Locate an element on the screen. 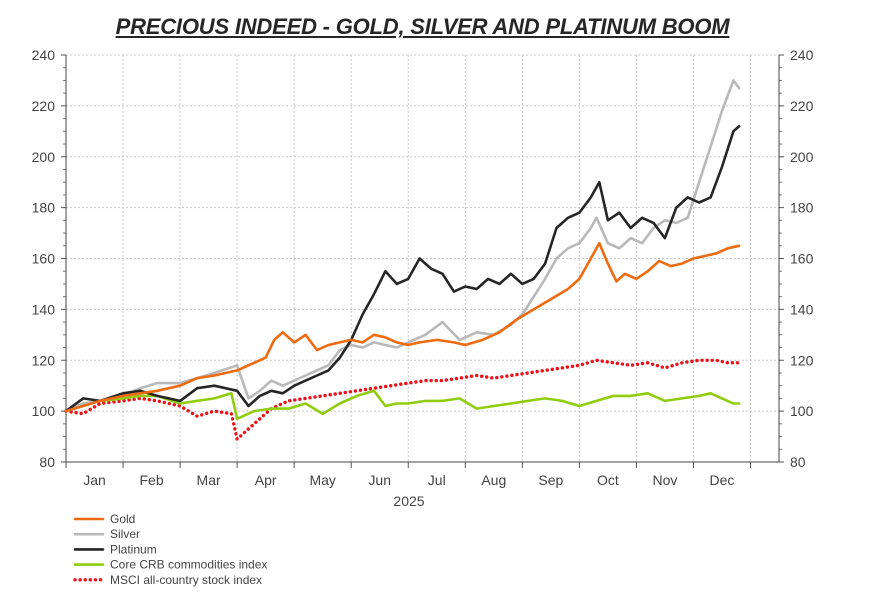 This screenshot has height=594, width=869. y-tick-label-left: 200 is located at coordinates (44, 157).